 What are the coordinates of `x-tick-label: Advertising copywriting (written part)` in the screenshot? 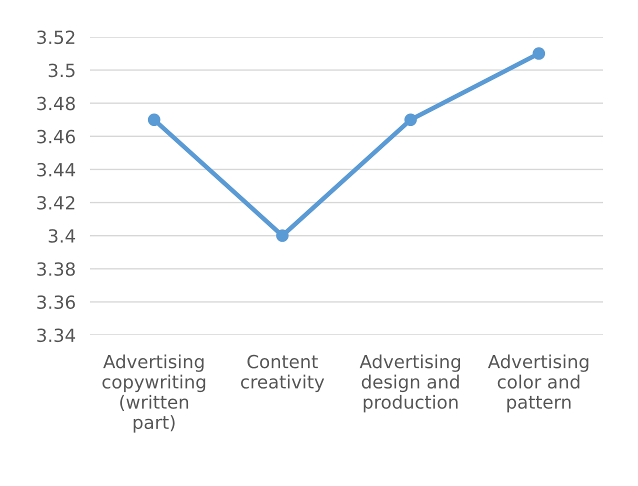 It's located at (154, 393).